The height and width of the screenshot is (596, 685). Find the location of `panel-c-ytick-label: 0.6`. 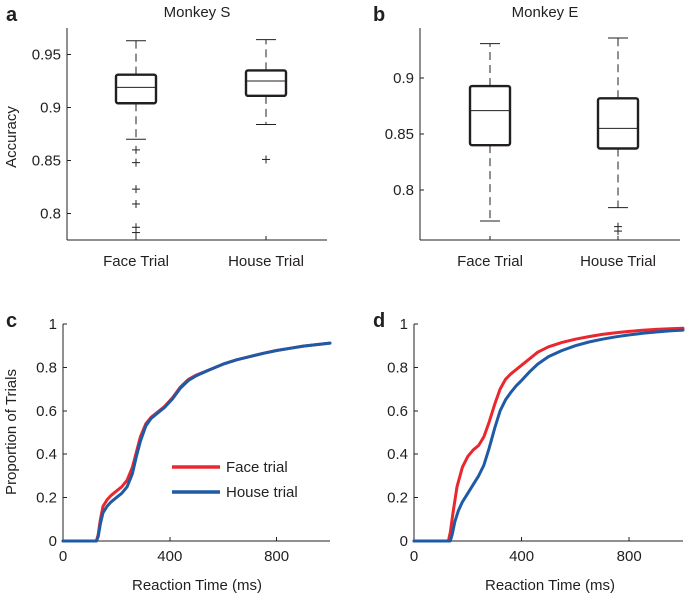

panel-c-ytick-label: 0.6 is located at coordinates (46, 411).